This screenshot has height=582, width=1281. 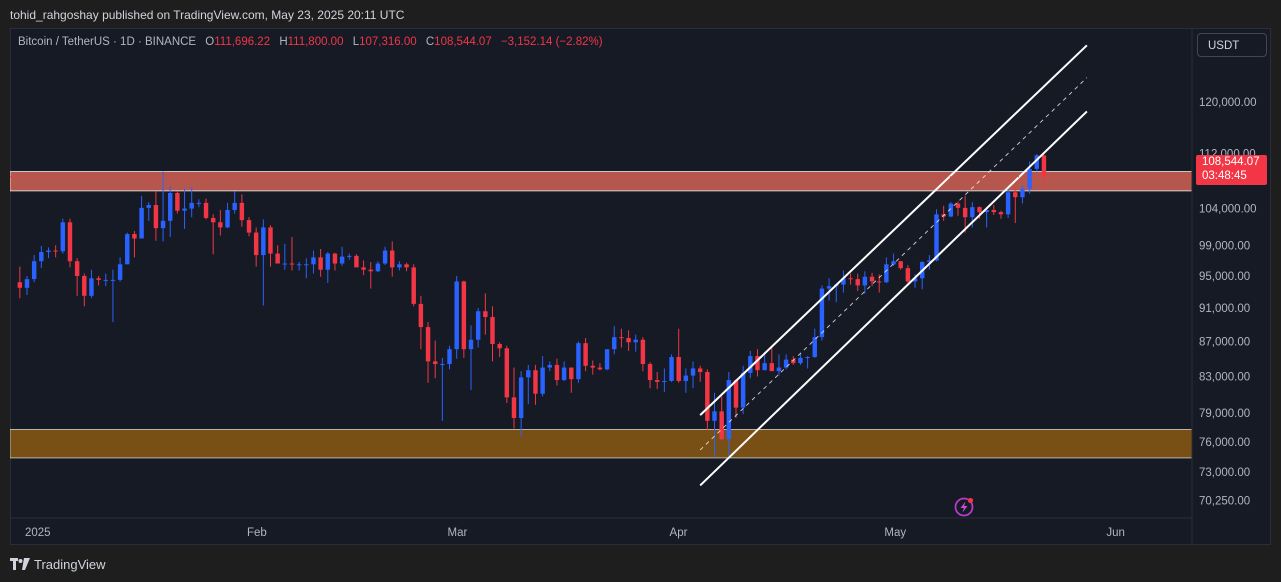 What do you see at coordinates (1115, 533) in the screenshot?
I see `x-tick-label: Jun` at bounding box center [1115, 533].